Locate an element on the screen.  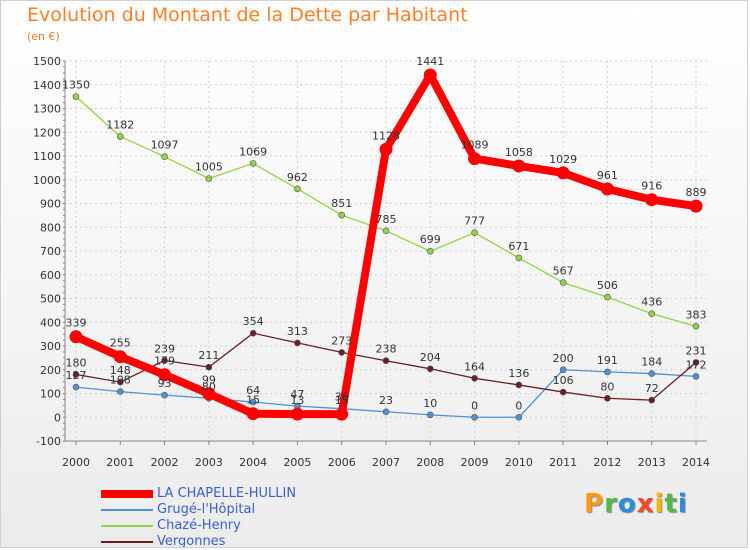
data-label-vergonnes: 238 is located at coordinates (386, 349).